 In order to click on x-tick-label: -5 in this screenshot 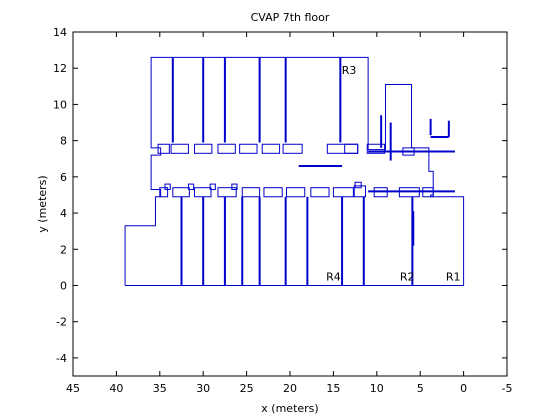, I will do `click(507, 388)`.